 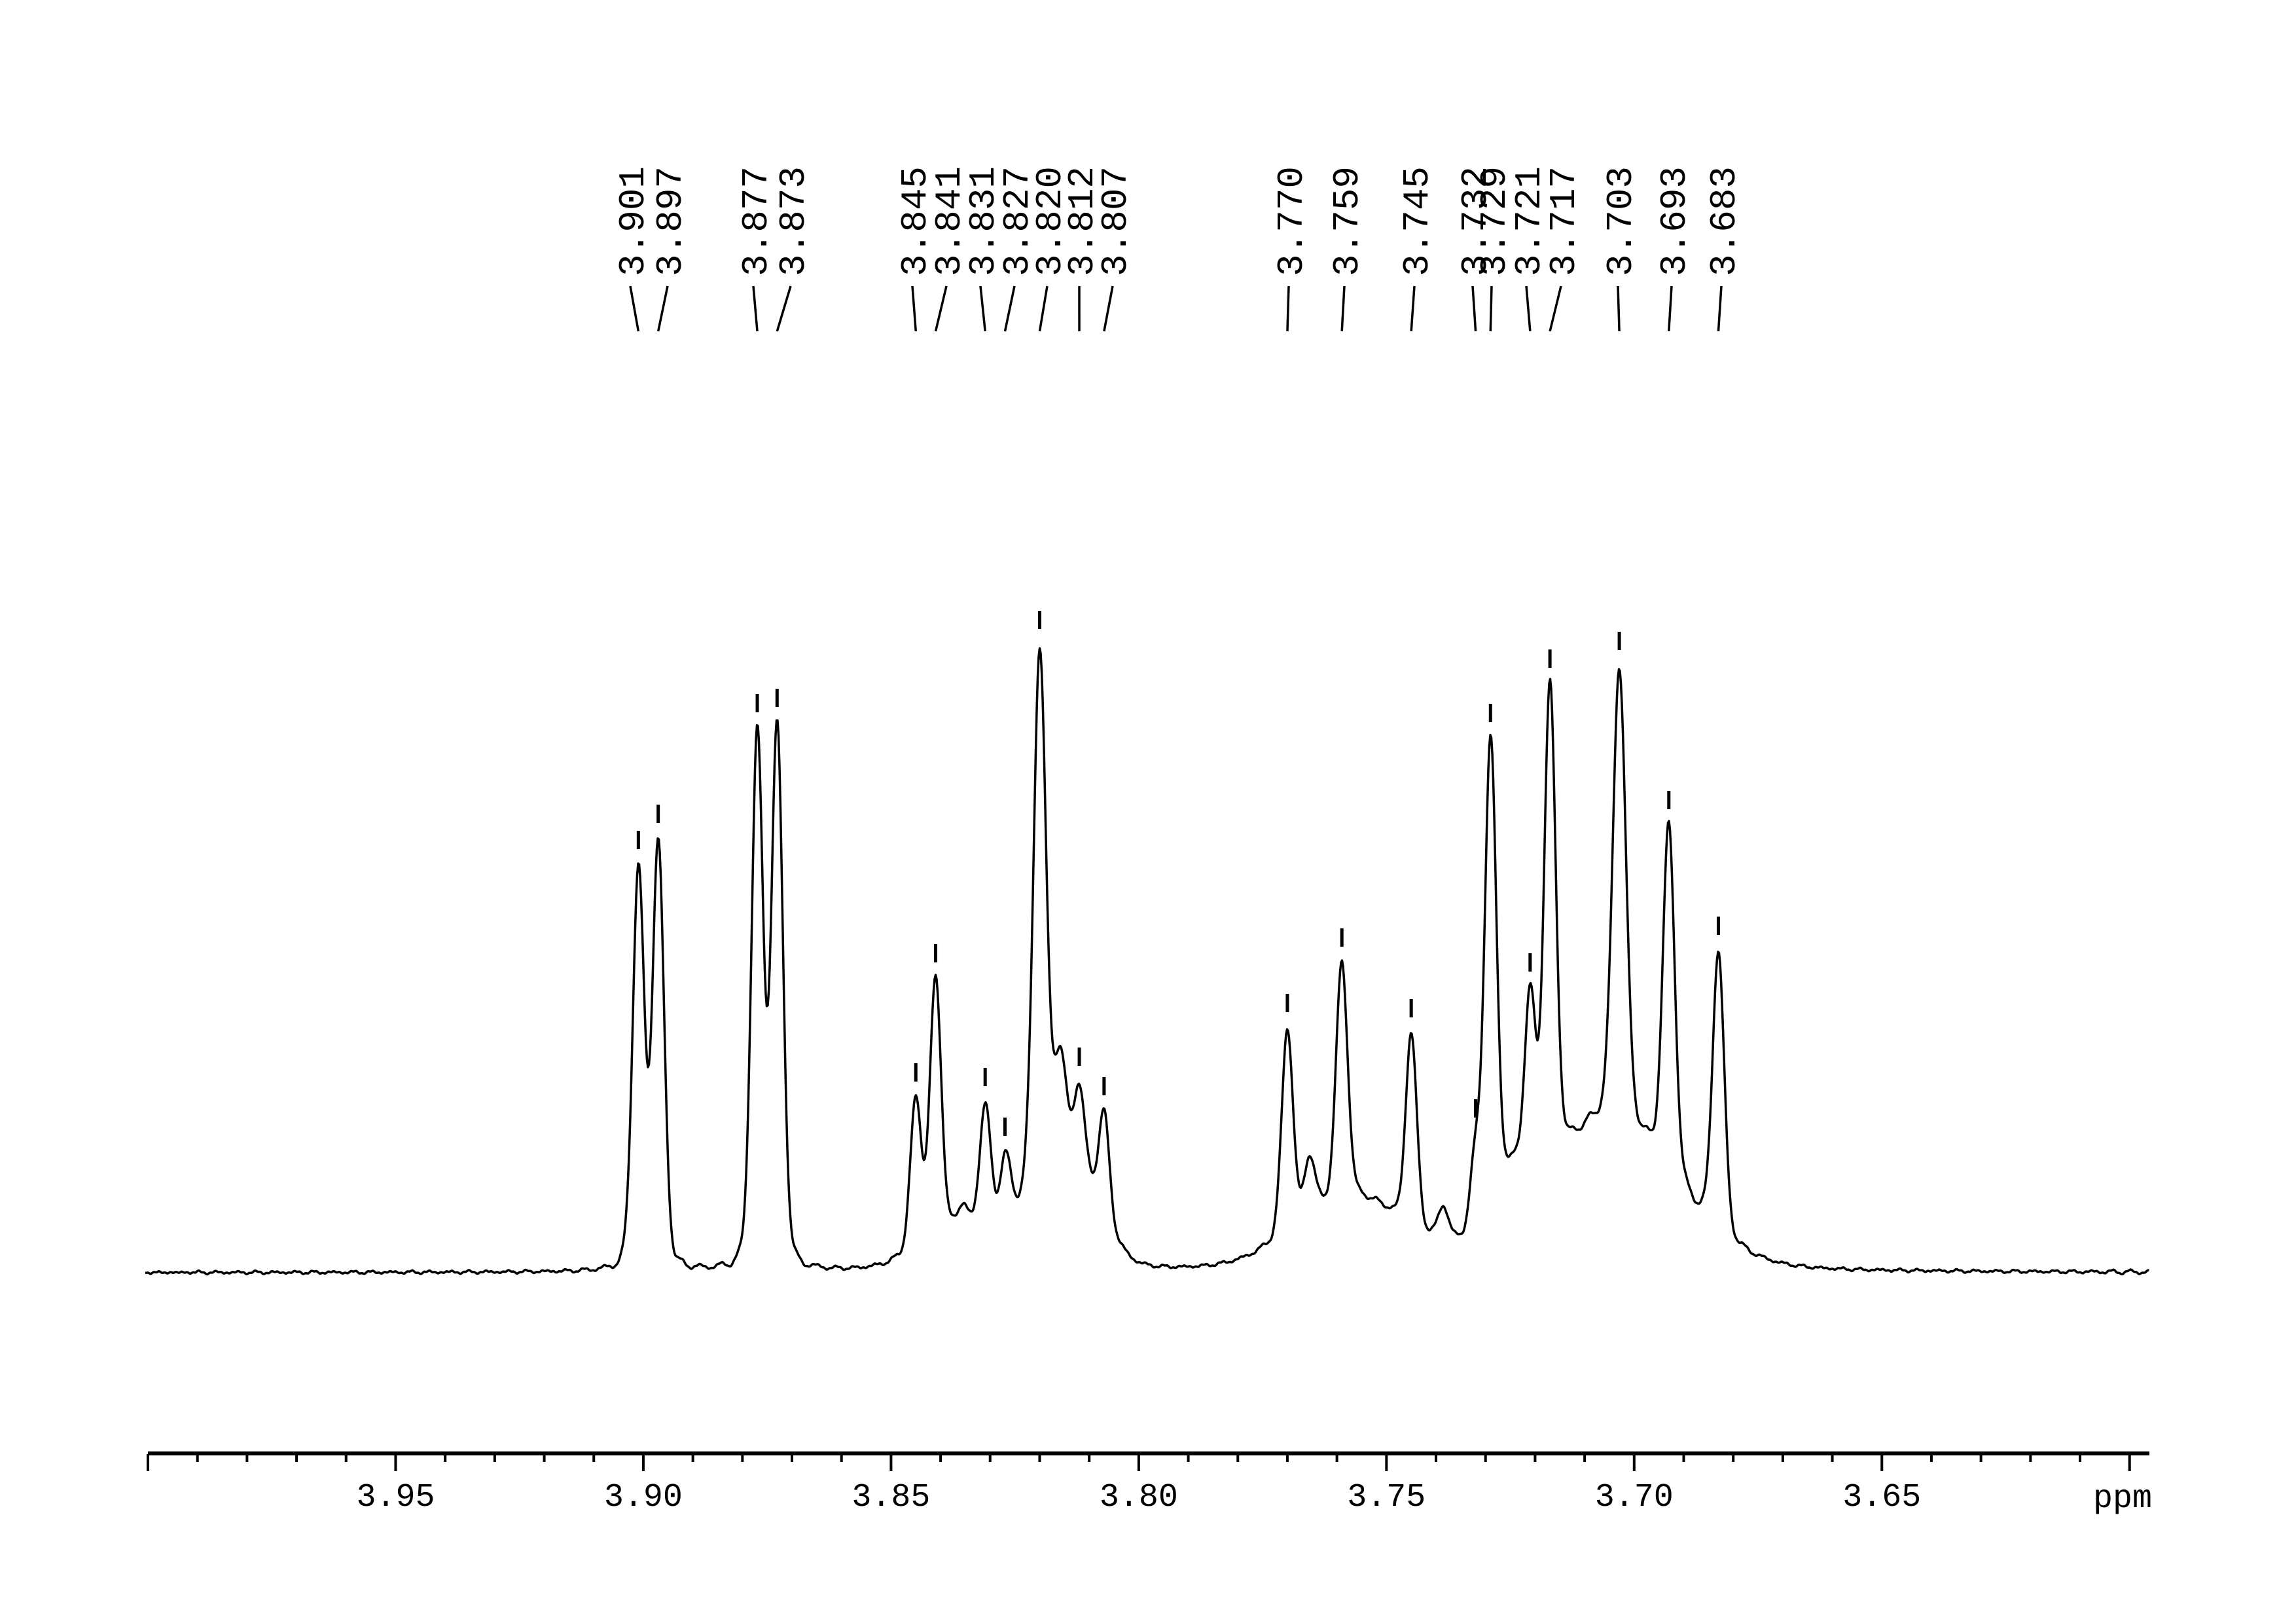 I want to click on peak-label: 3.732, so click(x=1476, y=221).